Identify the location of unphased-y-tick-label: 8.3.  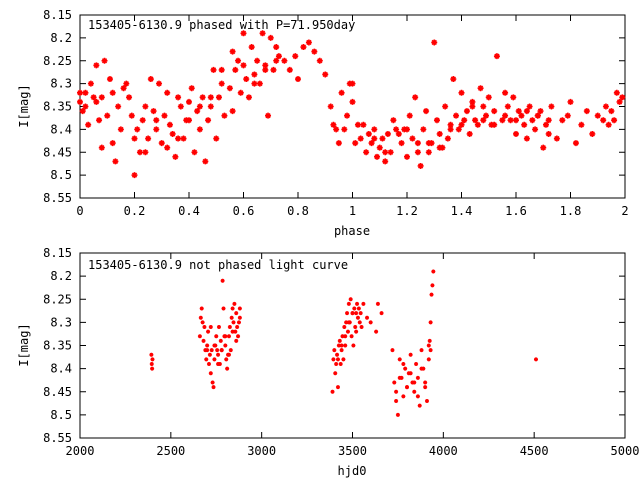
(61, 322).